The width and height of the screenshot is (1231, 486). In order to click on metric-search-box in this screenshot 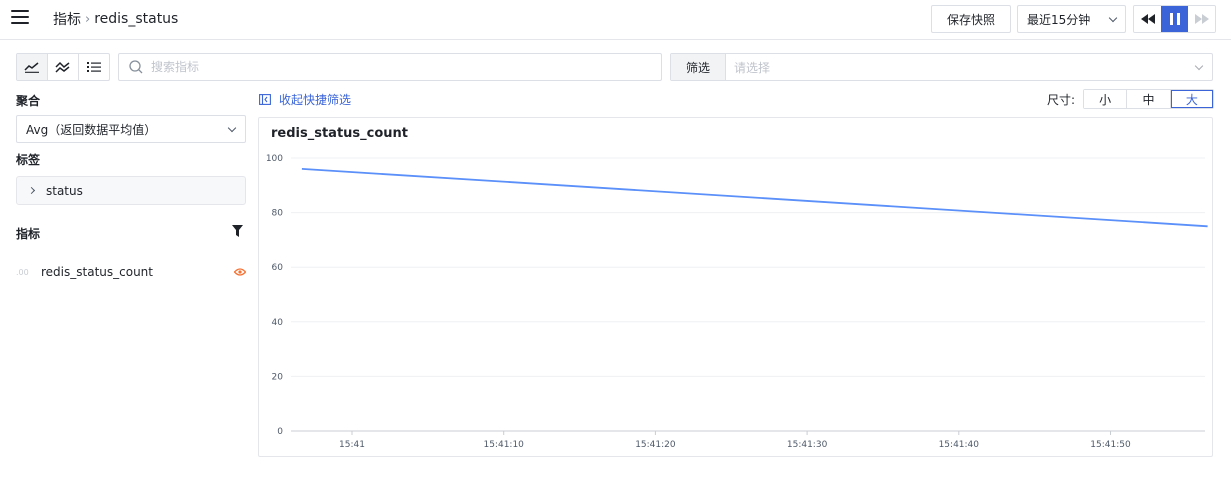, I will do `click(390, 67)`.